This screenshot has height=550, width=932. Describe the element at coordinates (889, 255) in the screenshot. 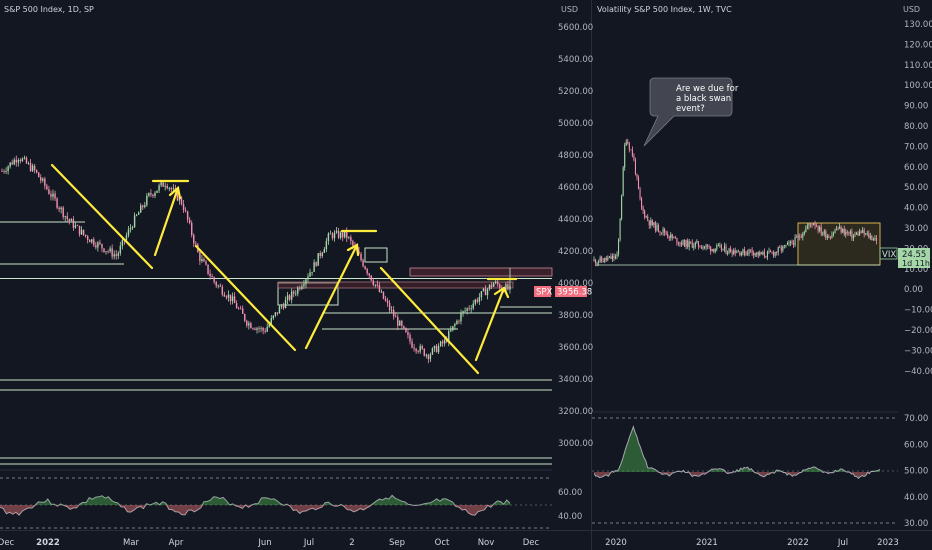

I see `vix-badge-symbol: VIX` at that location.